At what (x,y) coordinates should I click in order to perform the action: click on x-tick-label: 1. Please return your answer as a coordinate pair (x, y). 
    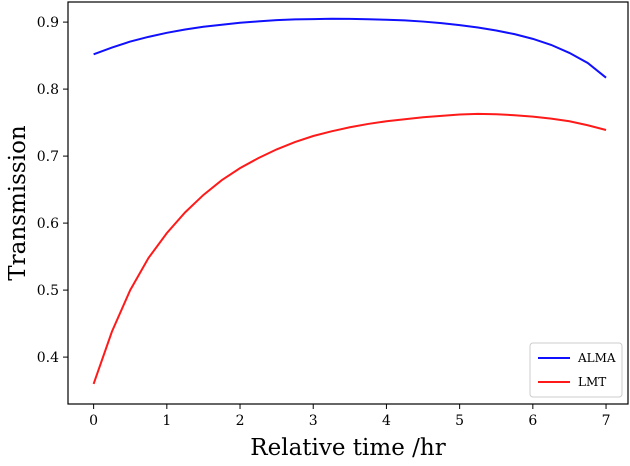
    Looking at the image, I should click on (166, 421).